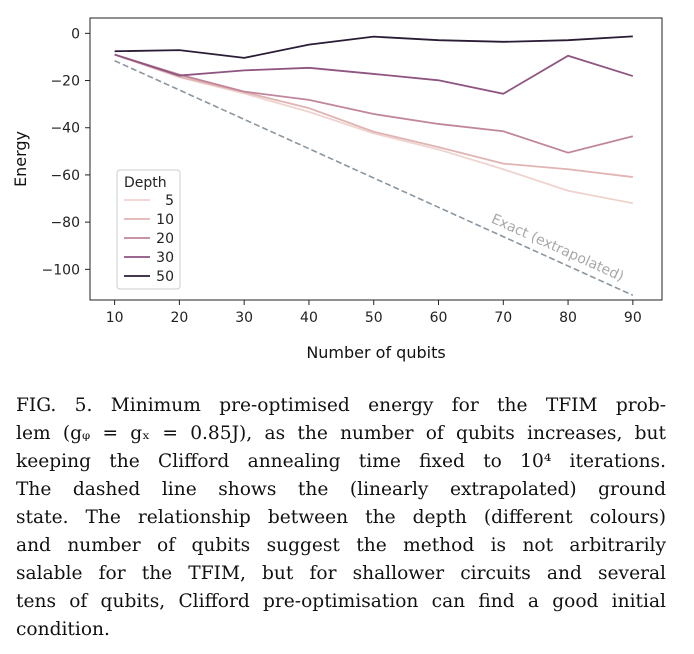  I want to click on caption-line: condition., so click(63, 629).